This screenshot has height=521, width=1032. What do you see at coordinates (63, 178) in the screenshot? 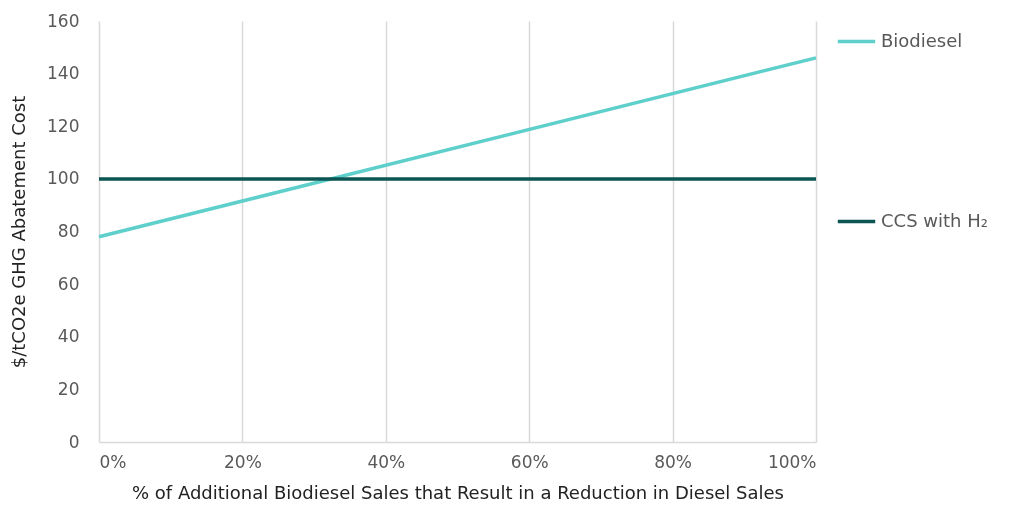
I see `y-tick-label: 100` at bounding box center [63, 178].